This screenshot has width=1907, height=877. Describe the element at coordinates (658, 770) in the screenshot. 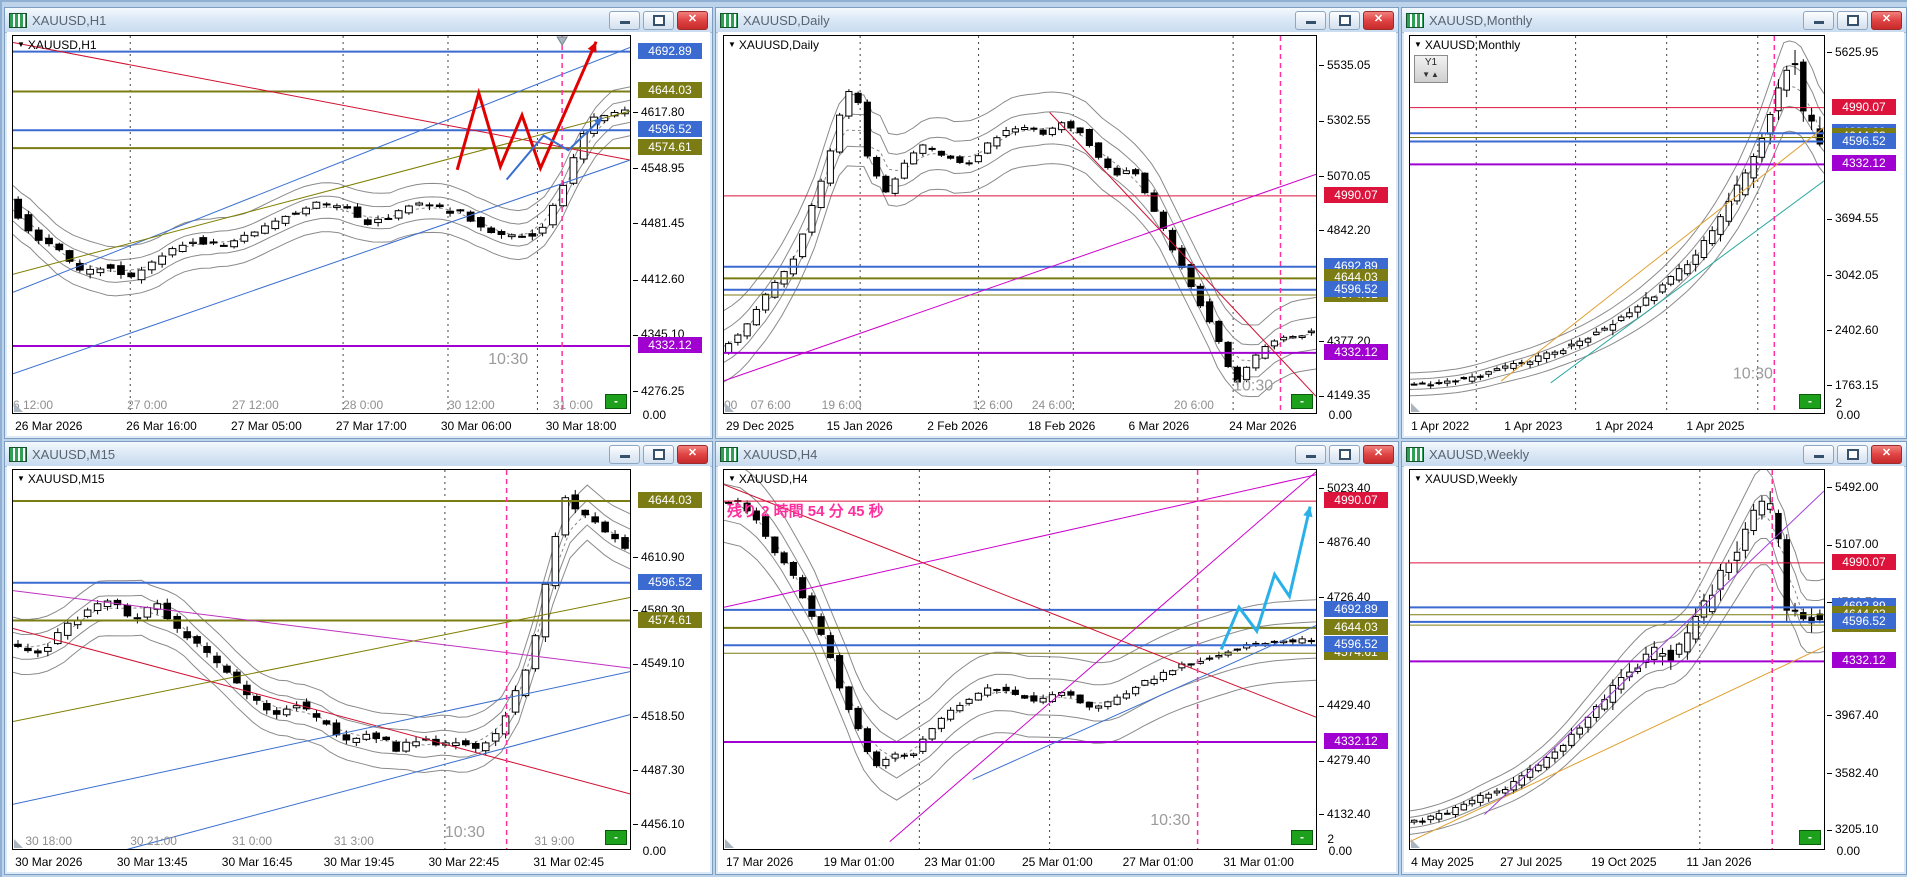

I see `price-tick: 4487.30` at that location.